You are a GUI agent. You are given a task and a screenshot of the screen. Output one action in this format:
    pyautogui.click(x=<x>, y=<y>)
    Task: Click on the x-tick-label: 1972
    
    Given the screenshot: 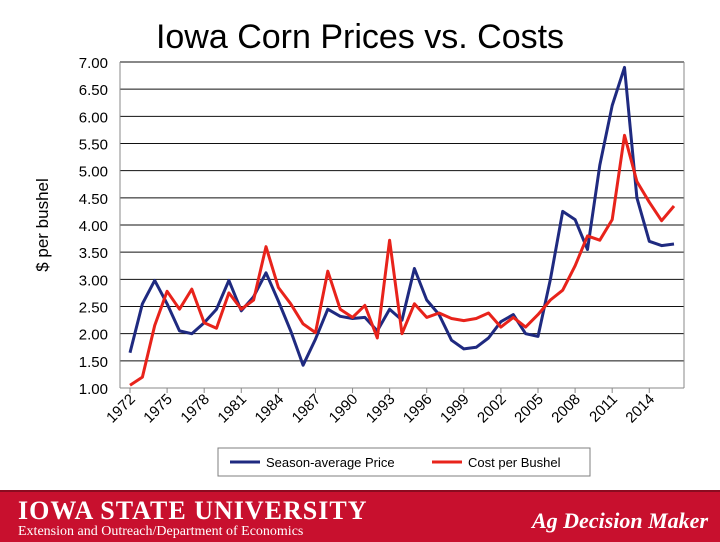 What is the action you would take?
    pyautogui.click(x=121, y=409)
    